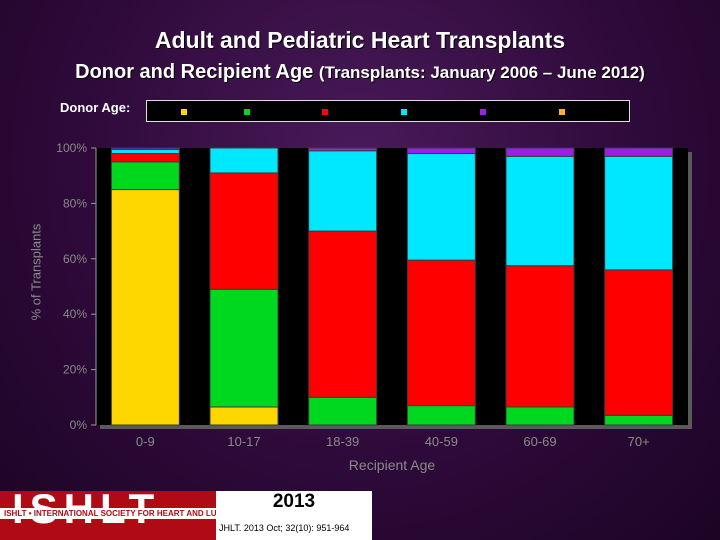 Image resolution: width=720 pixels, height=540 pixels. What do you see at coordinates (247, 112) in the screenshot?
I see `legend-swatch-green` at bounding box center [247, 112].